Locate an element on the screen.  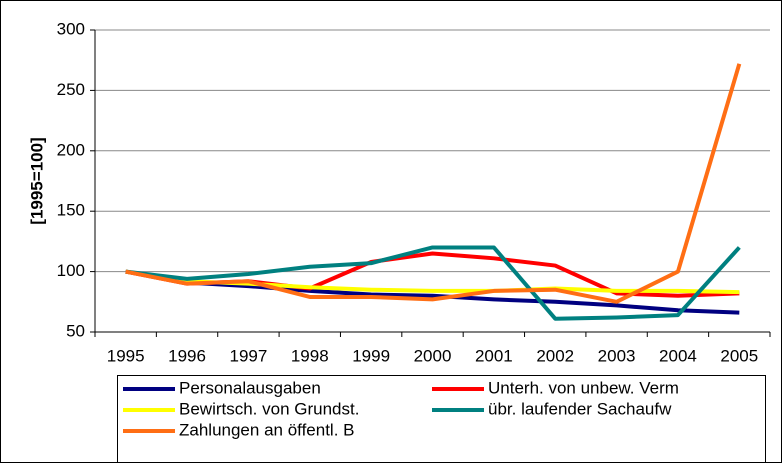
legend-label: Bewirtsch. von Grundst. is located at coordinates (269, 408).